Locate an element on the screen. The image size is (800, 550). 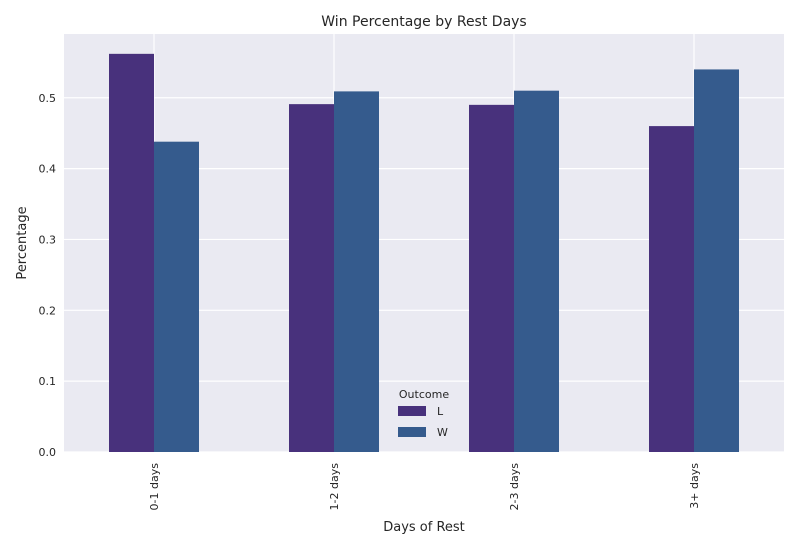
legend-swatch-w is located at coordinates (412, 432).